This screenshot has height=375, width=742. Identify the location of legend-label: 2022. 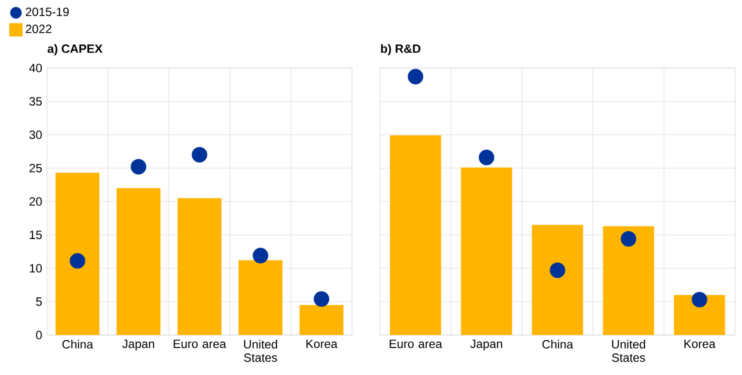
(39, 29).